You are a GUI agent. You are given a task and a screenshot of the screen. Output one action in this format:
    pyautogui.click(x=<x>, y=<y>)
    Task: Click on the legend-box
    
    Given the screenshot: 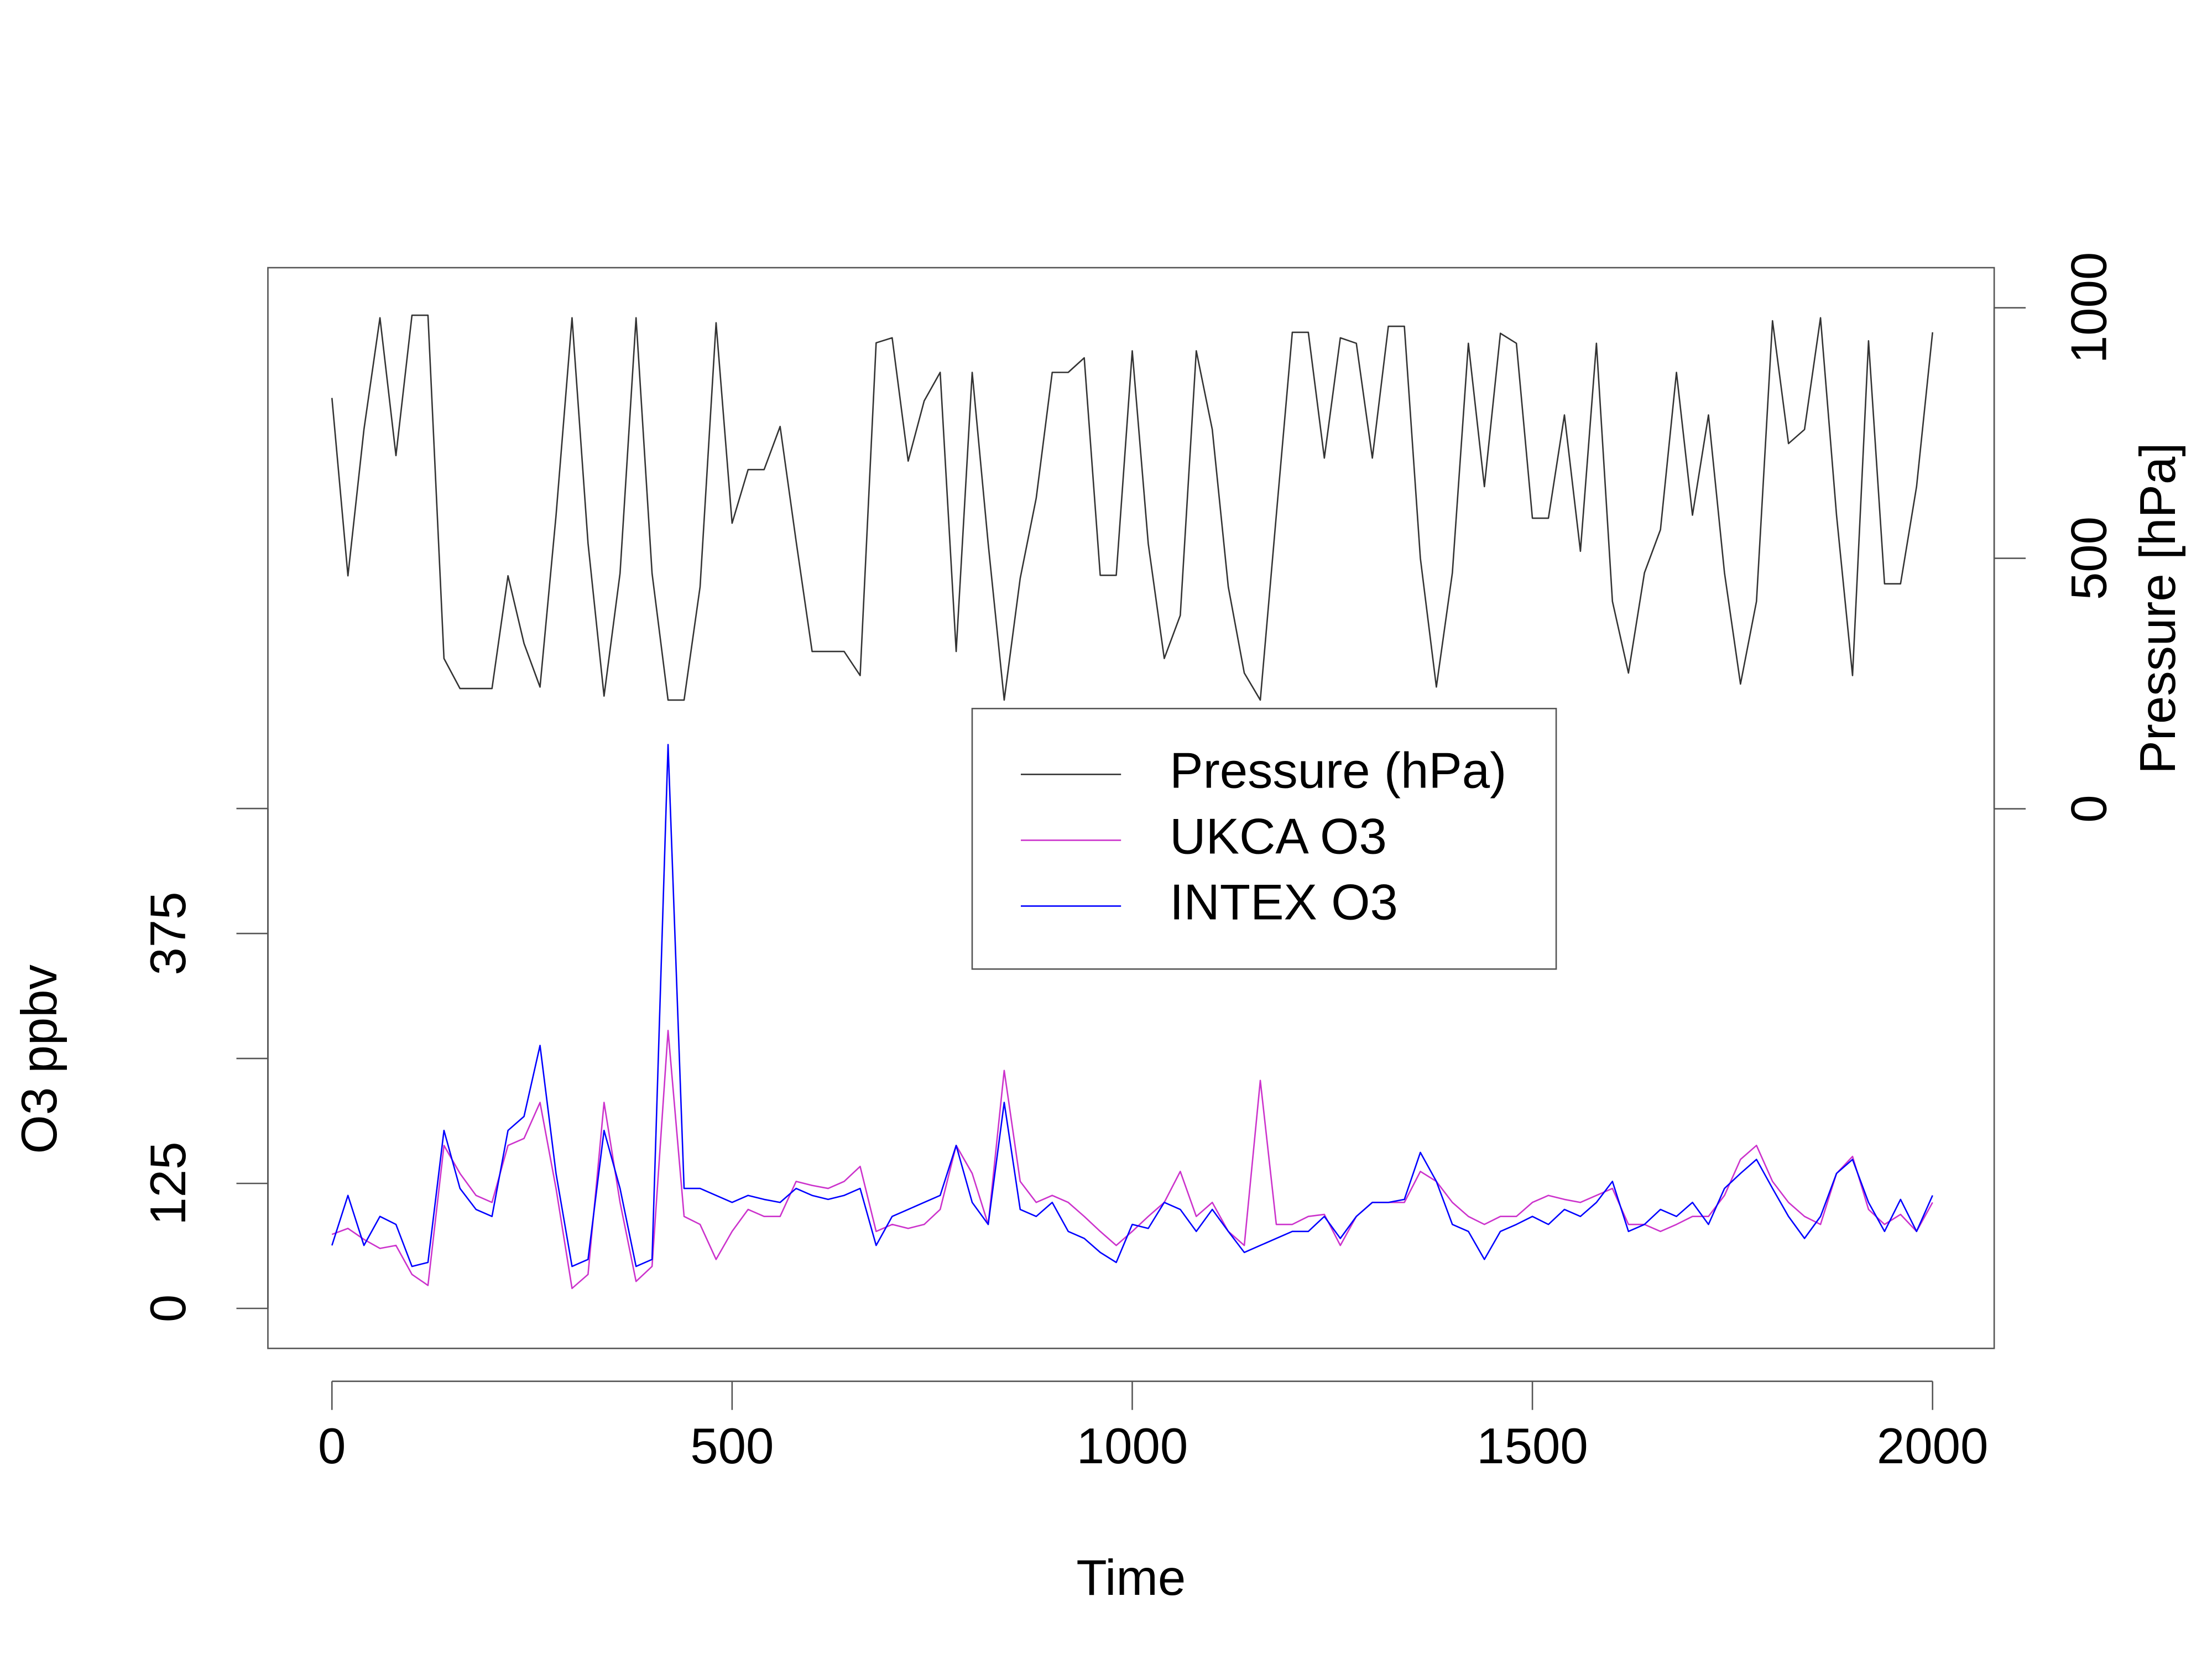 What is the action you would take?
    pyautogui.click(x=1264, y=838)
    